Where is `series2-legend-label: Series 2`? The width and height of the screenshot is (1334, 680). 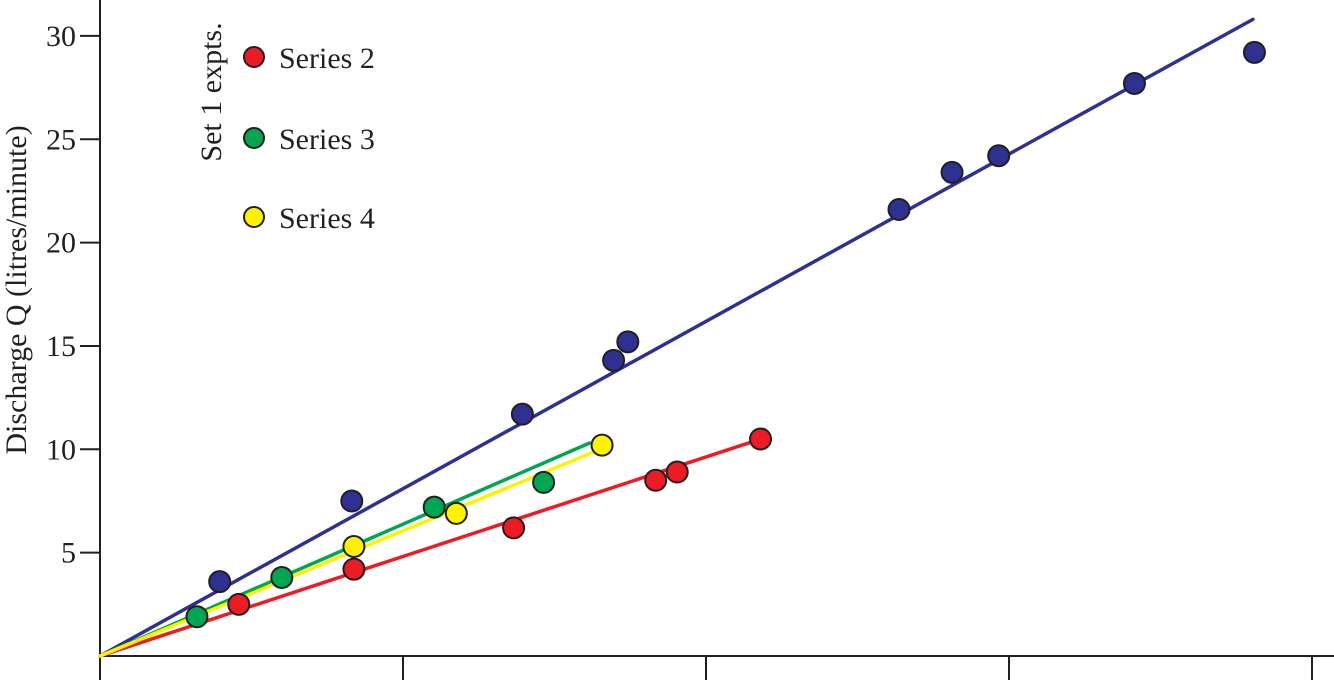 series2-legend-label: Series 2 is located at coordinates (327, 58).